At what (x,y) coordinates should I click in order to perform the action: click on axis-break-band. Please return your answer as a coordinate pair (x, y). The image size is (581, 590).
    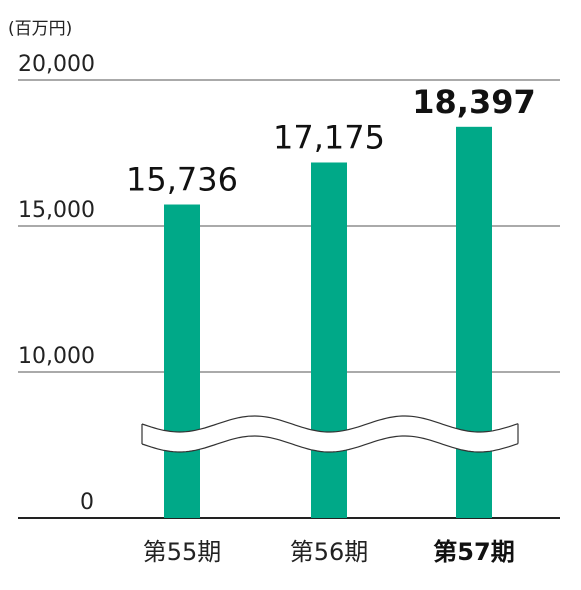
    Looking at the image, I should click on (330, 434).